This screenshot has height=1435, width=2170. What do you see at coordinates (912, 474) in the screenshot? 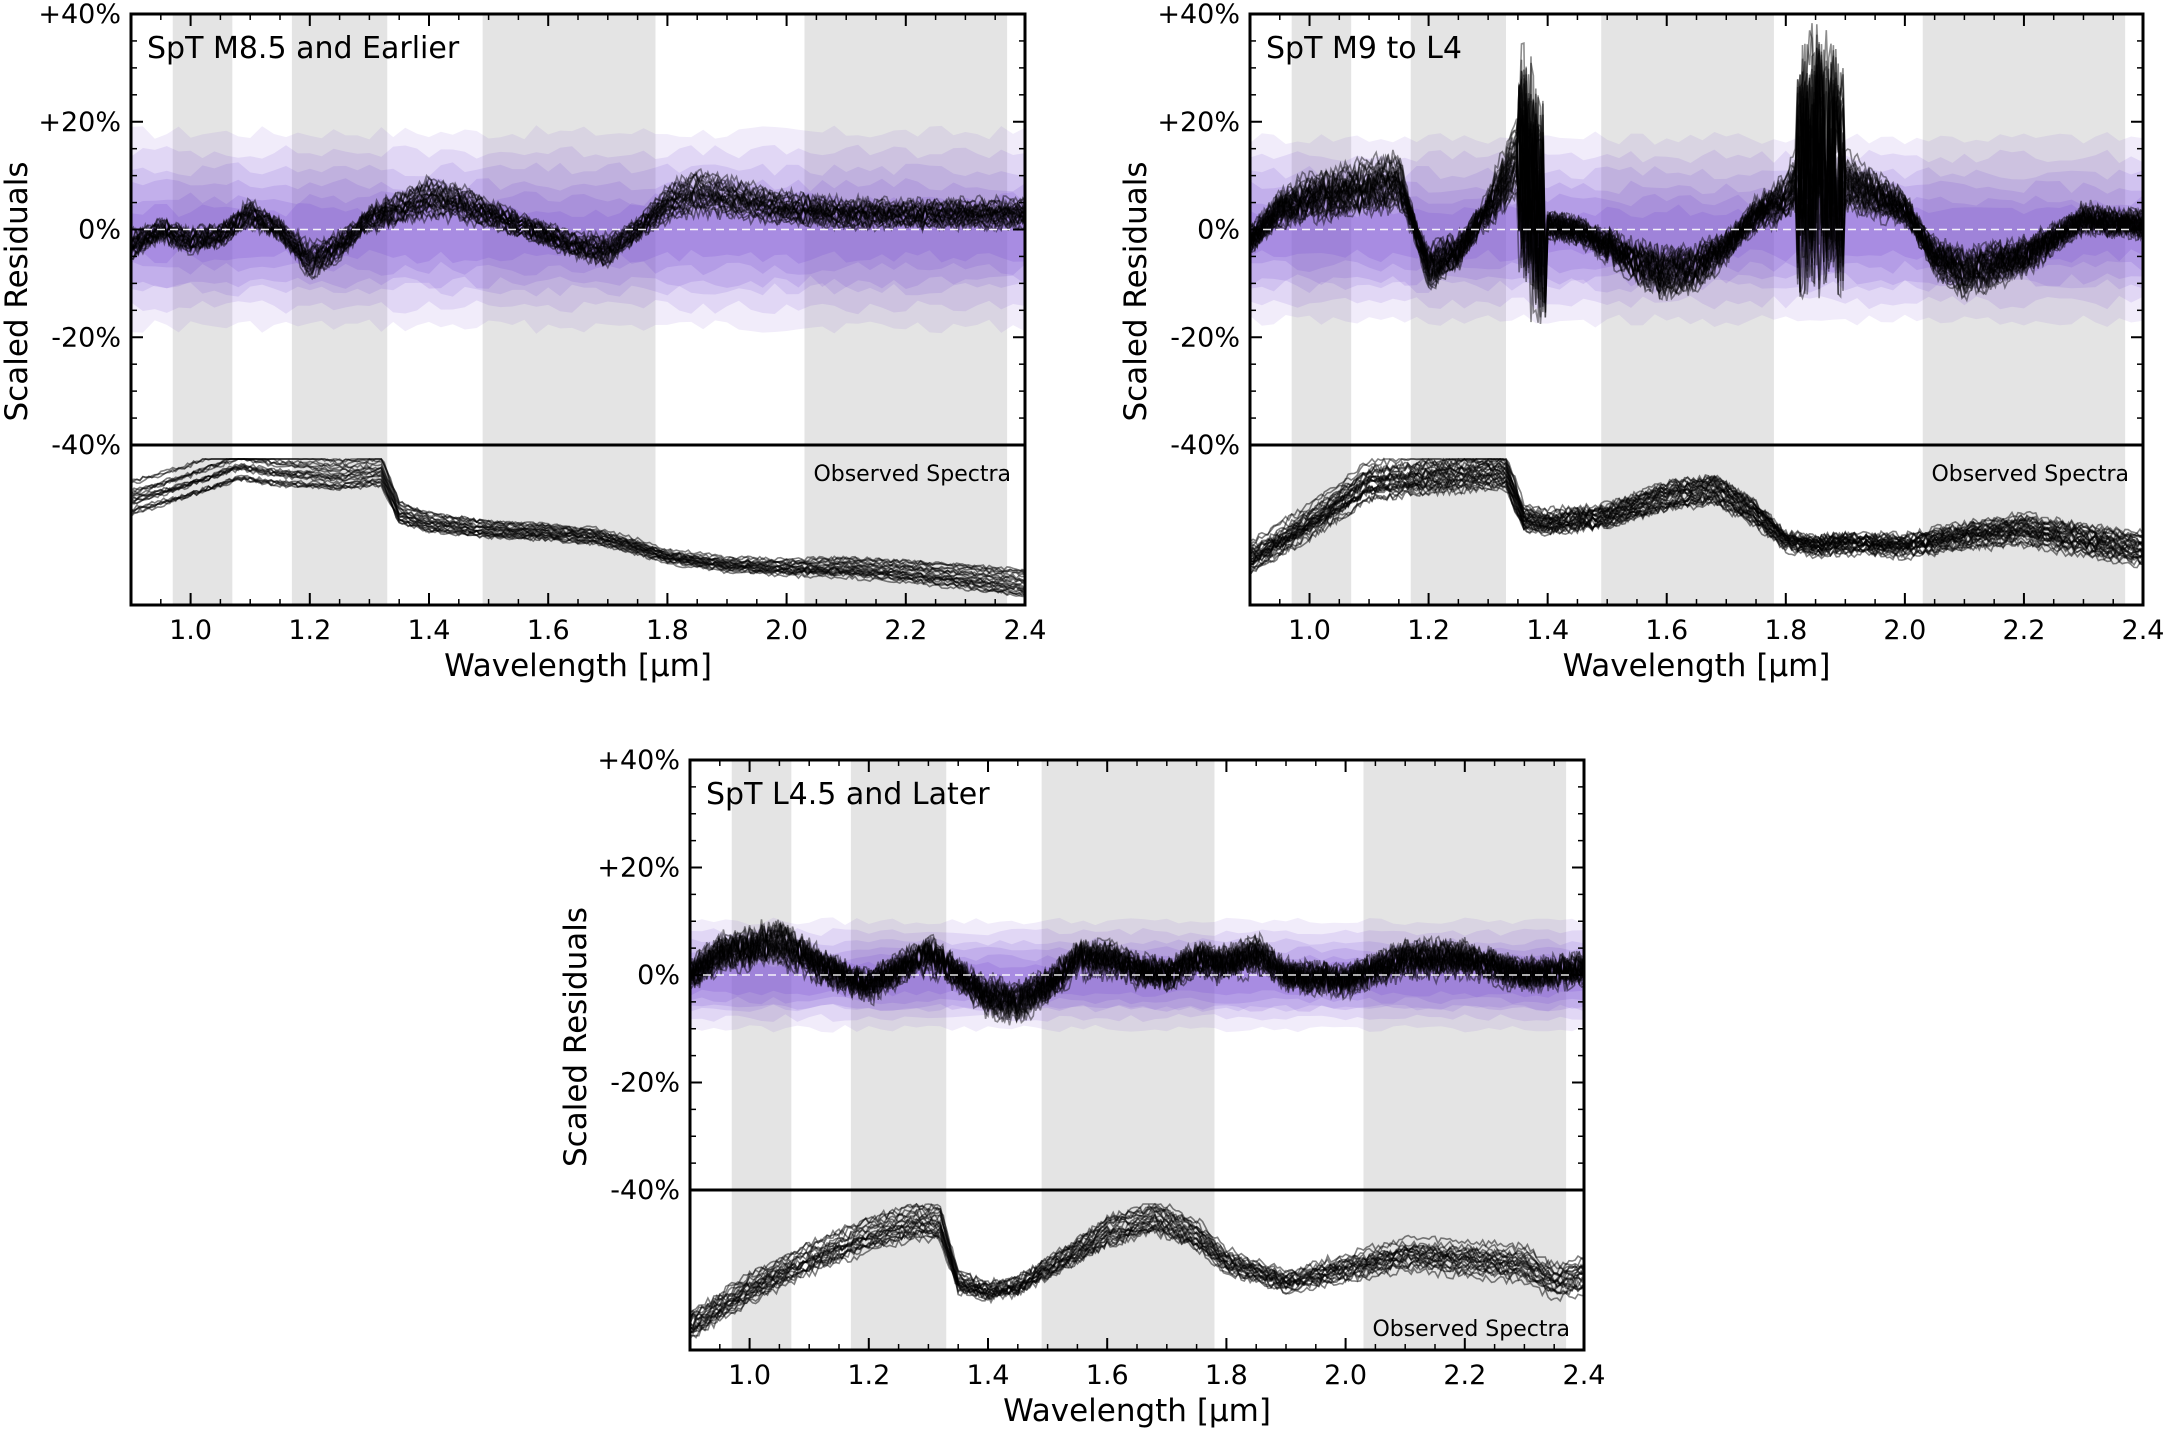
I see `observed-spectra-label: Observed Spectra` at bounding box center [912, 474].